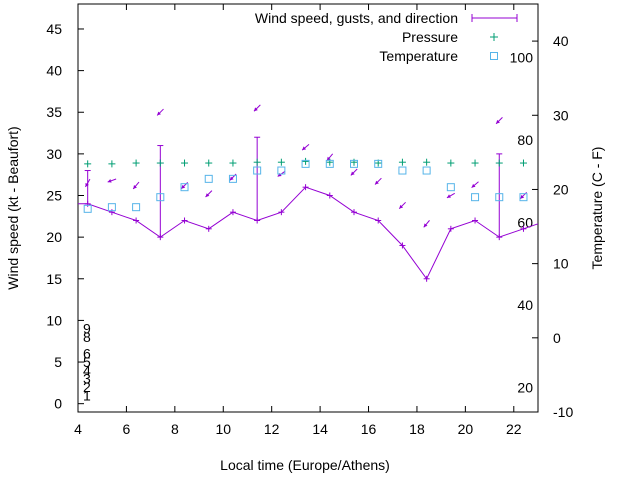 This screenshot has height=480, width=640. Describe the element at coordinates (58, 362) in the screenshot. I see `y-tick-label: 5` at that location.